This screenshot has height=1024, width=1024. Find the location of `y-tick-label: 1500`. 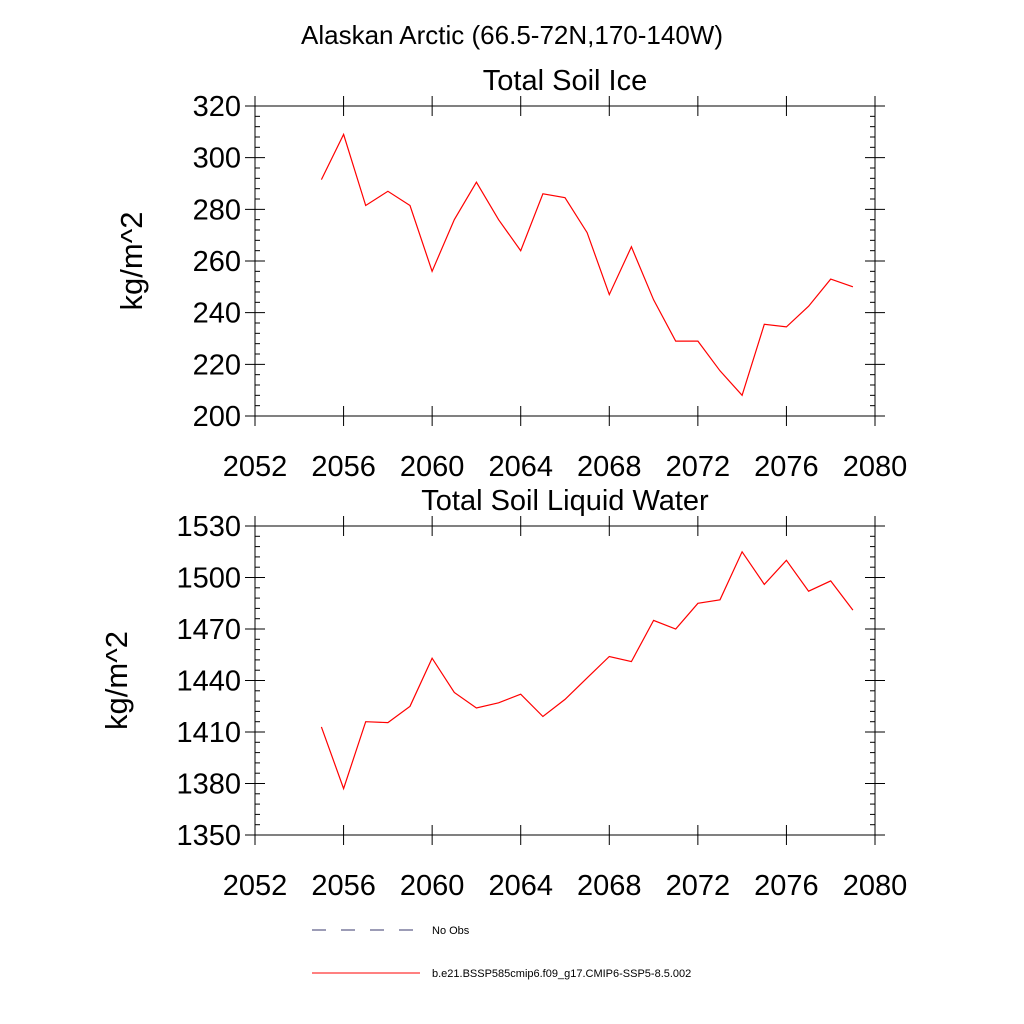

y-tick-label: 1500 is located at coordinates (208, 579).